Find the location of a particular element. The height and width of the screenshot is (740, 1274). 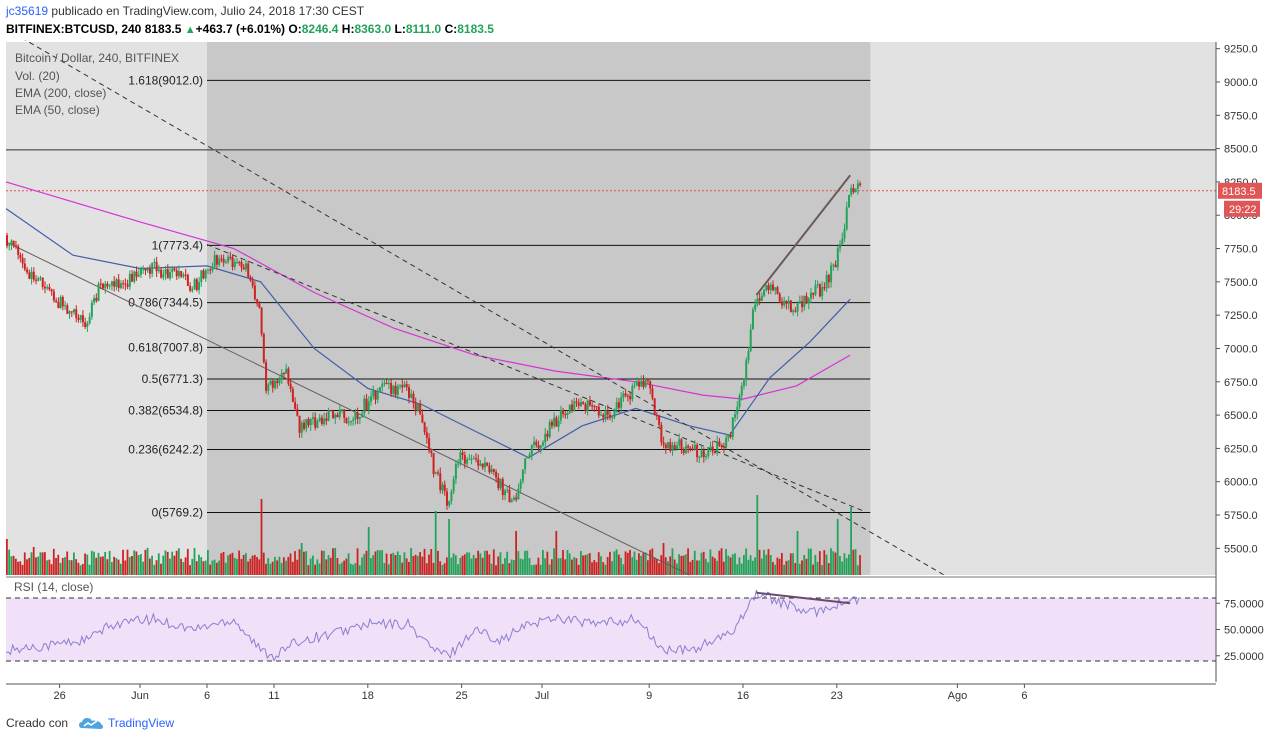

fib-level-label: 1.618(9012.0) is located at coordinates (165, 80).